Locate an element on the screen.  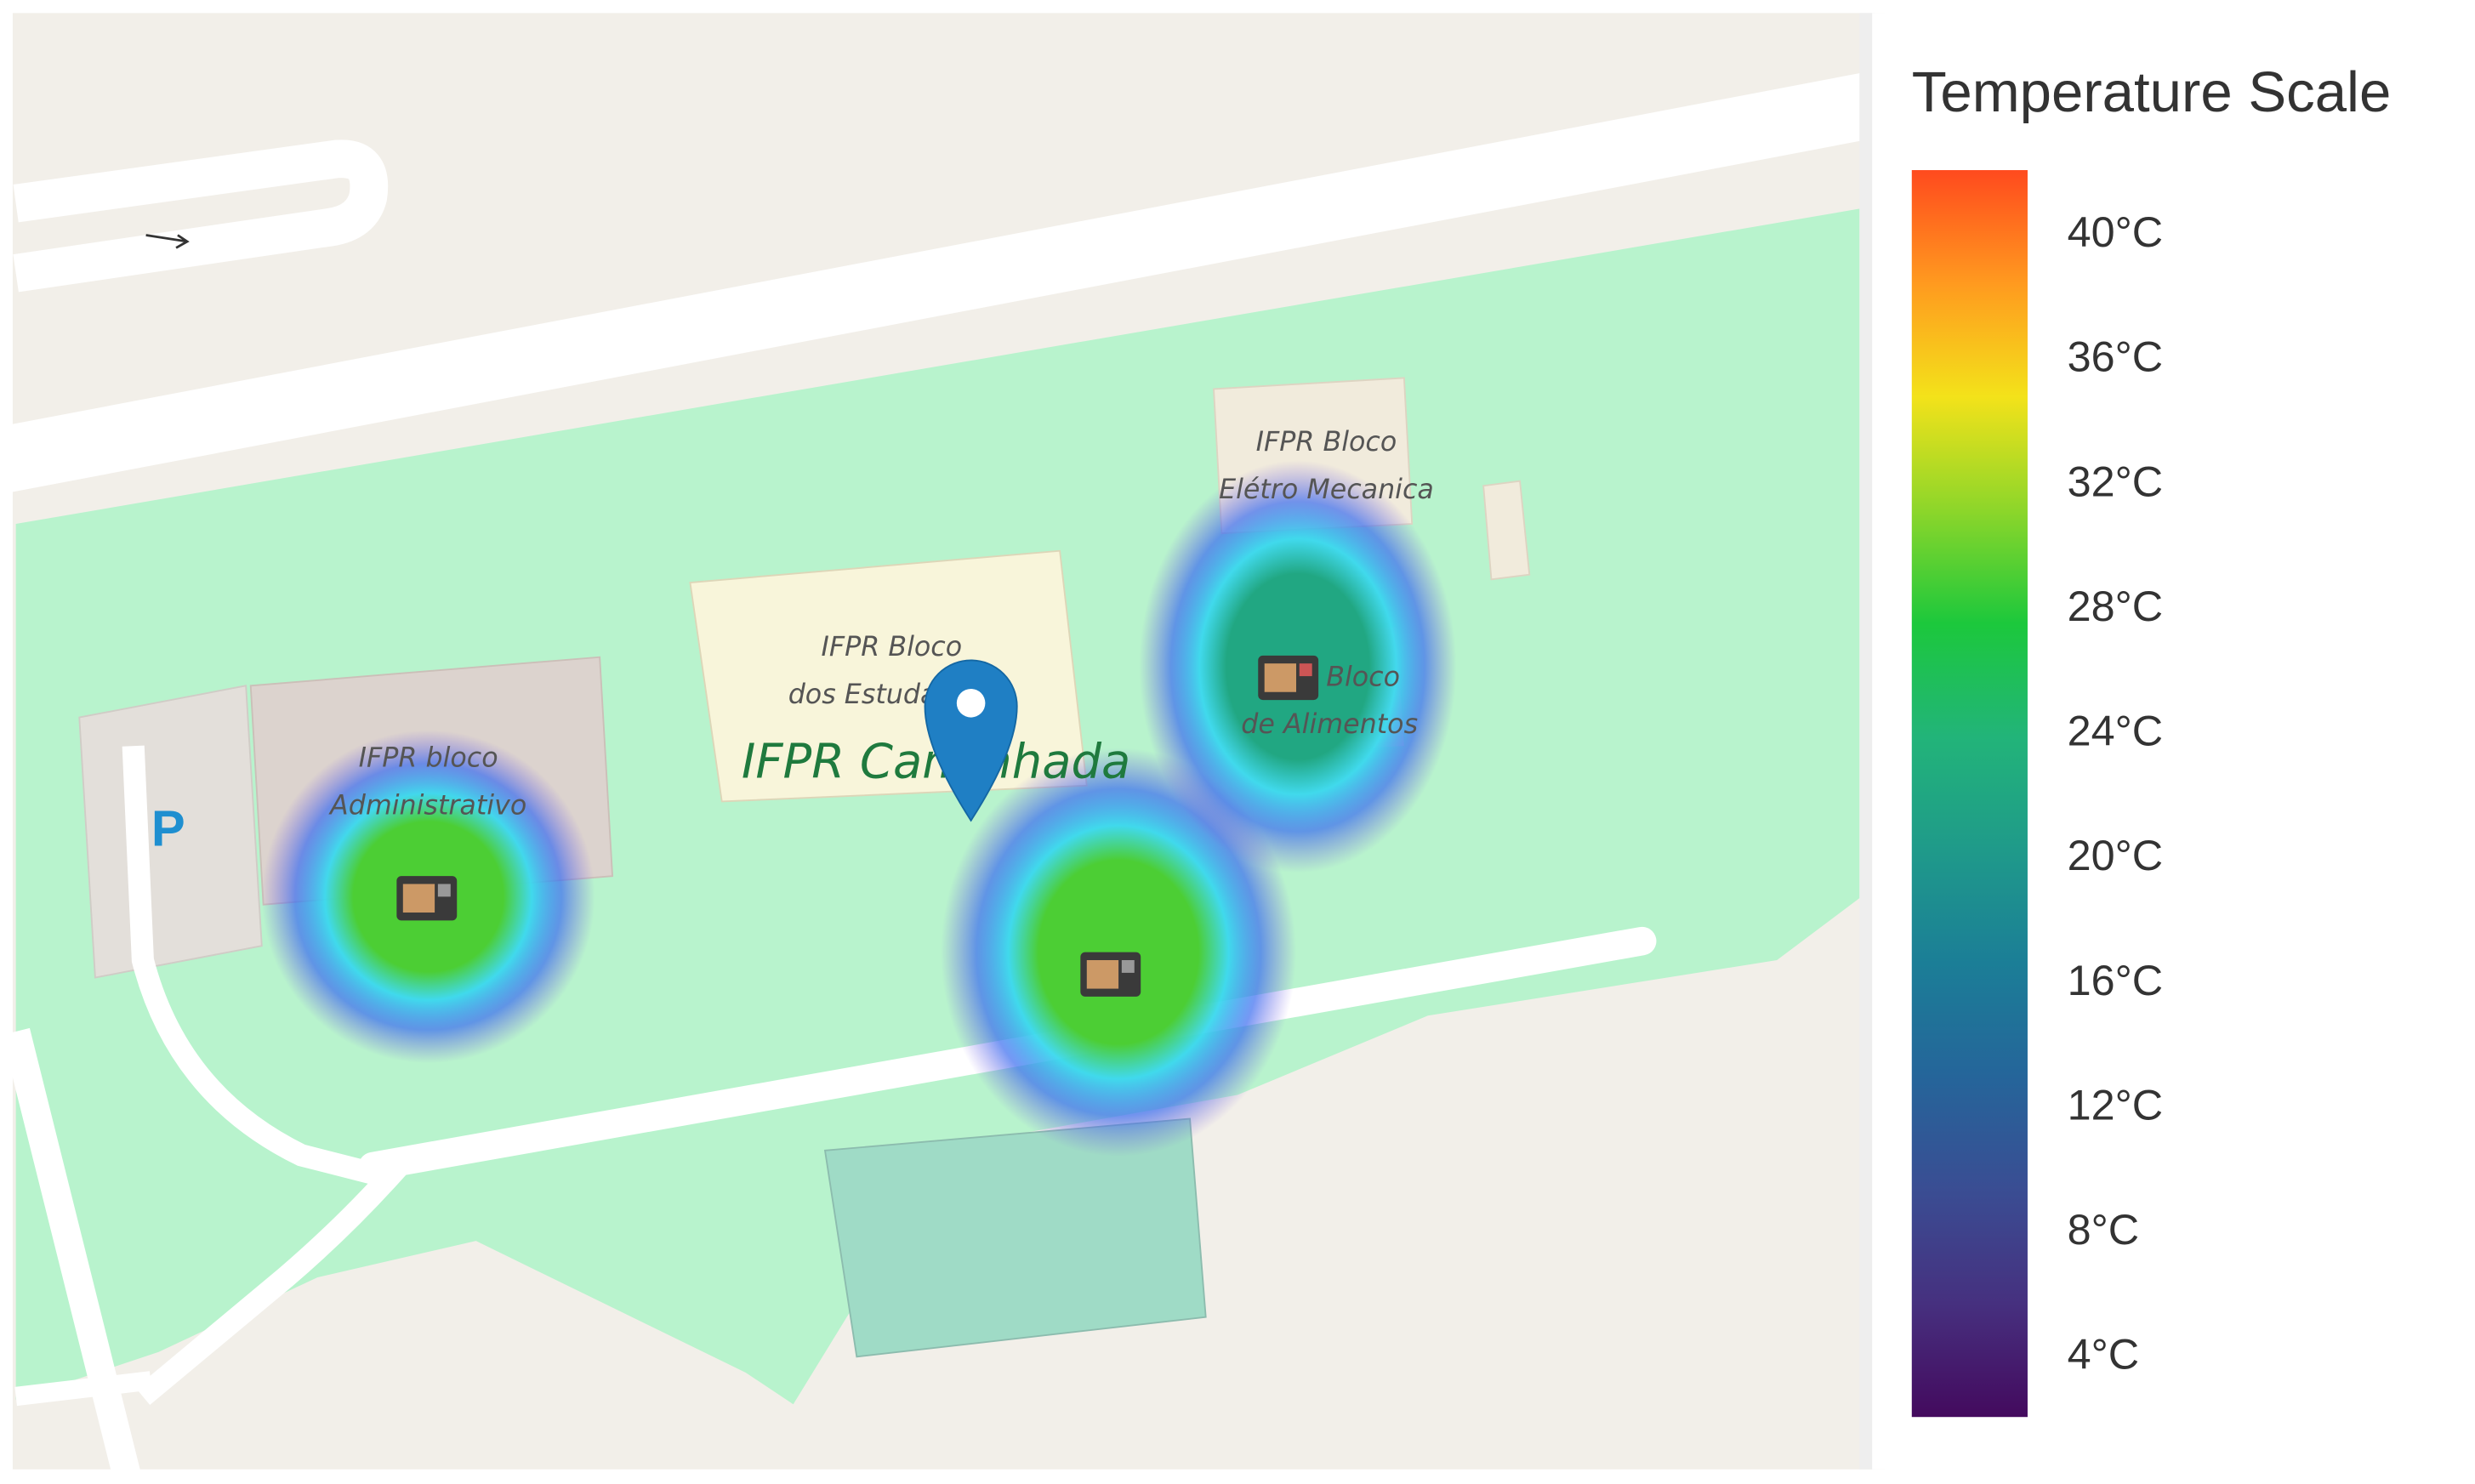
tick-label: 28°C is located at coordinates (2116, 606).